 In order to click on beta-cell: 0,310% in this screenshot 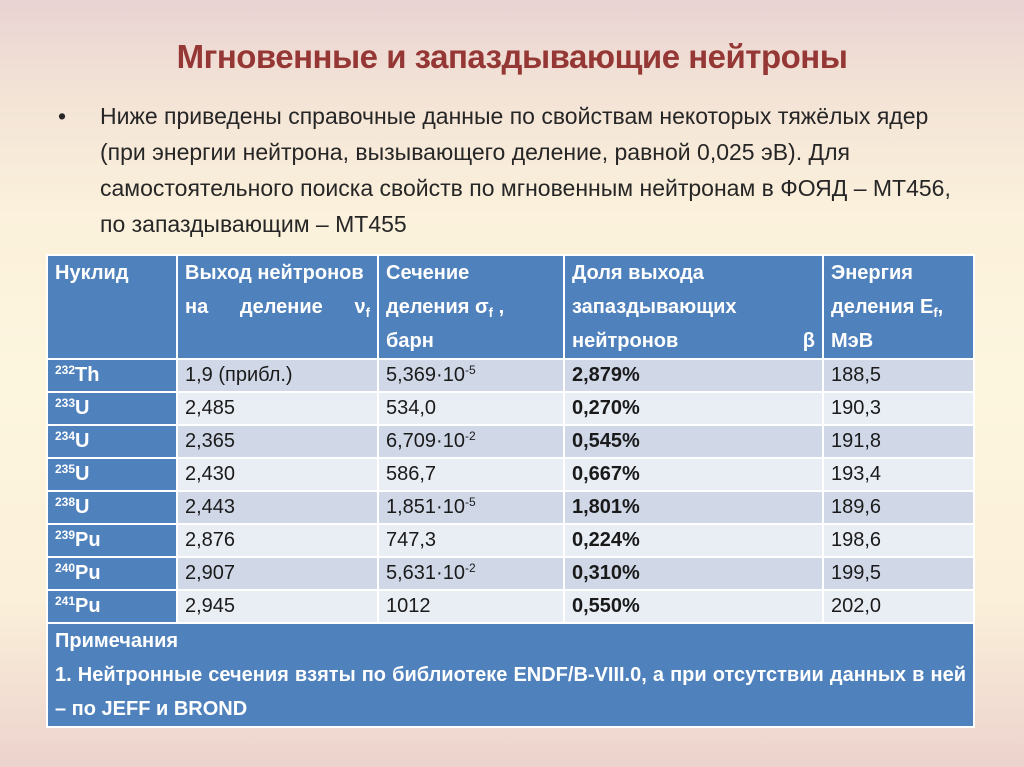, I will do `click(693, 573)`.